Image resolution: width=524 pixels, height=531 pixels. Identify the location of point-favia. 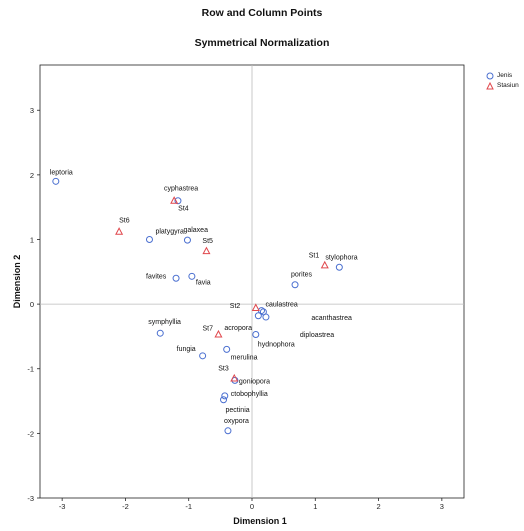
(192, 276).